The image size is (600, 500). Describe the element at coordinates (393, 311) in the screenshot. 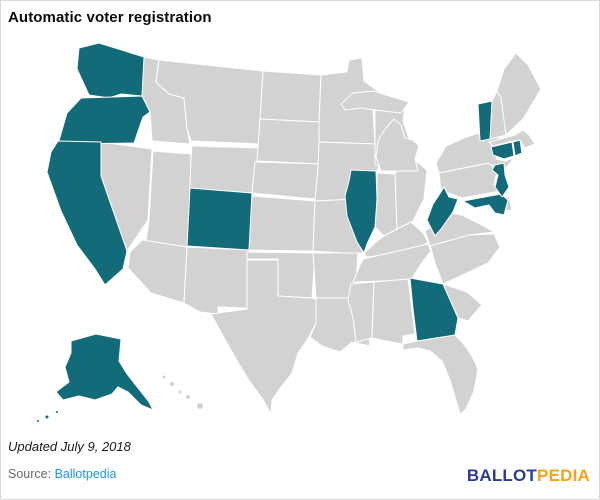

I see `state-al` at that location.